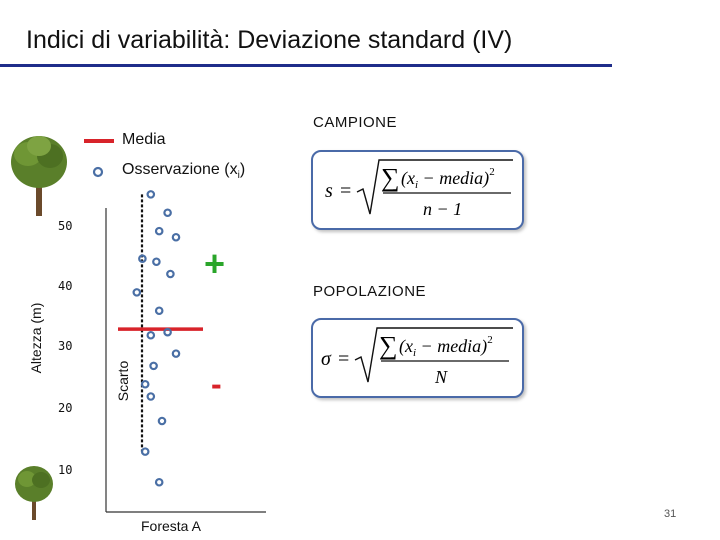 Image resolution: width=720 pixels, height=540 pixels. Describe the element at coordinates (184, 171) in the screenshot. I see `legend-observation-label: Osservazione (xi)` at that location.